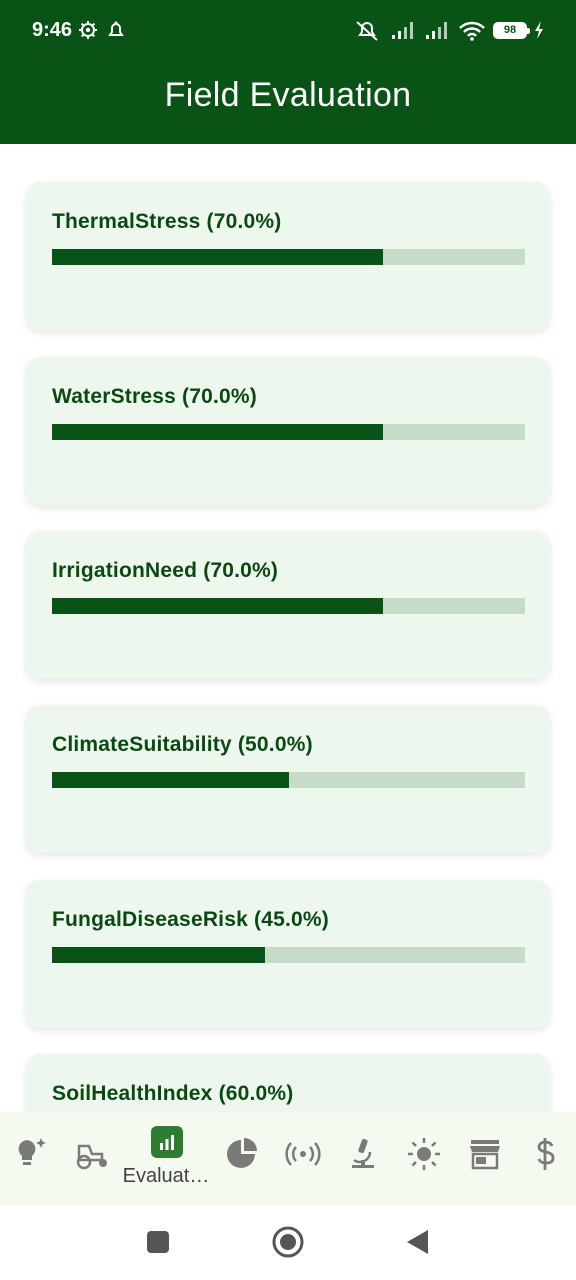 This screenshot has height=1280, width=576. What do you see at coordinates (167, 1142) in the screenshot?
I see `bar-chart-icon` at bounding box center [167, 1142].